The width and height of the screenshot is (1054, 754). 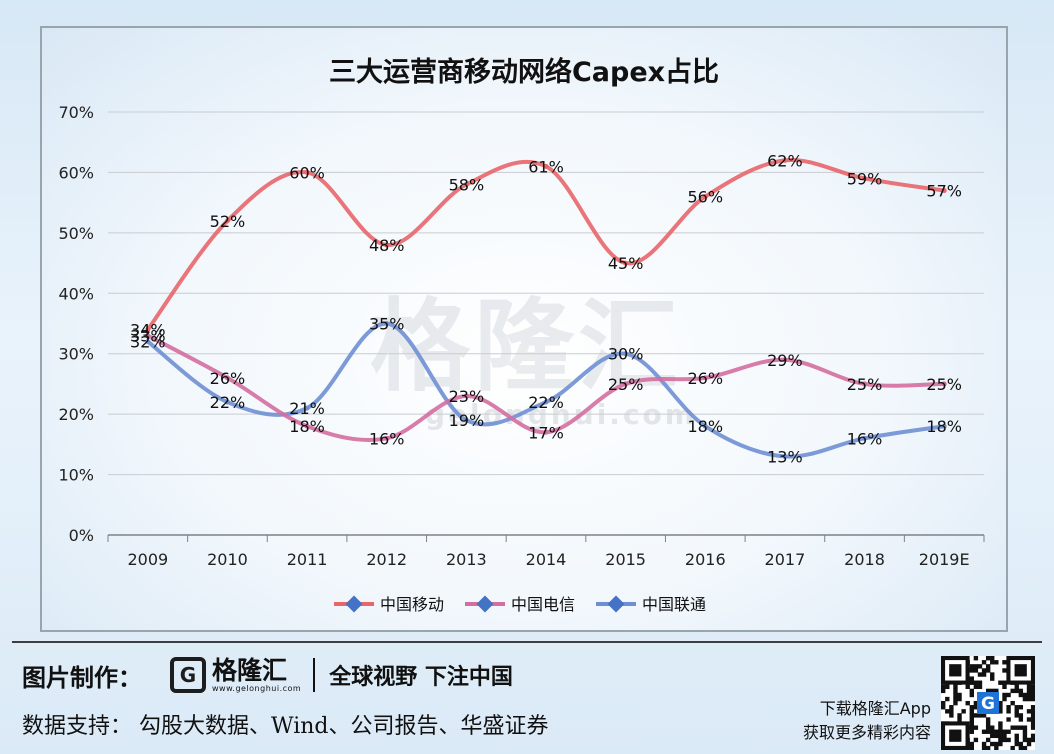 What do you see at coordinates (250, 670) in the screenshot?
I see `brand-name: 格隆汇` at bounding box center [250, 670].